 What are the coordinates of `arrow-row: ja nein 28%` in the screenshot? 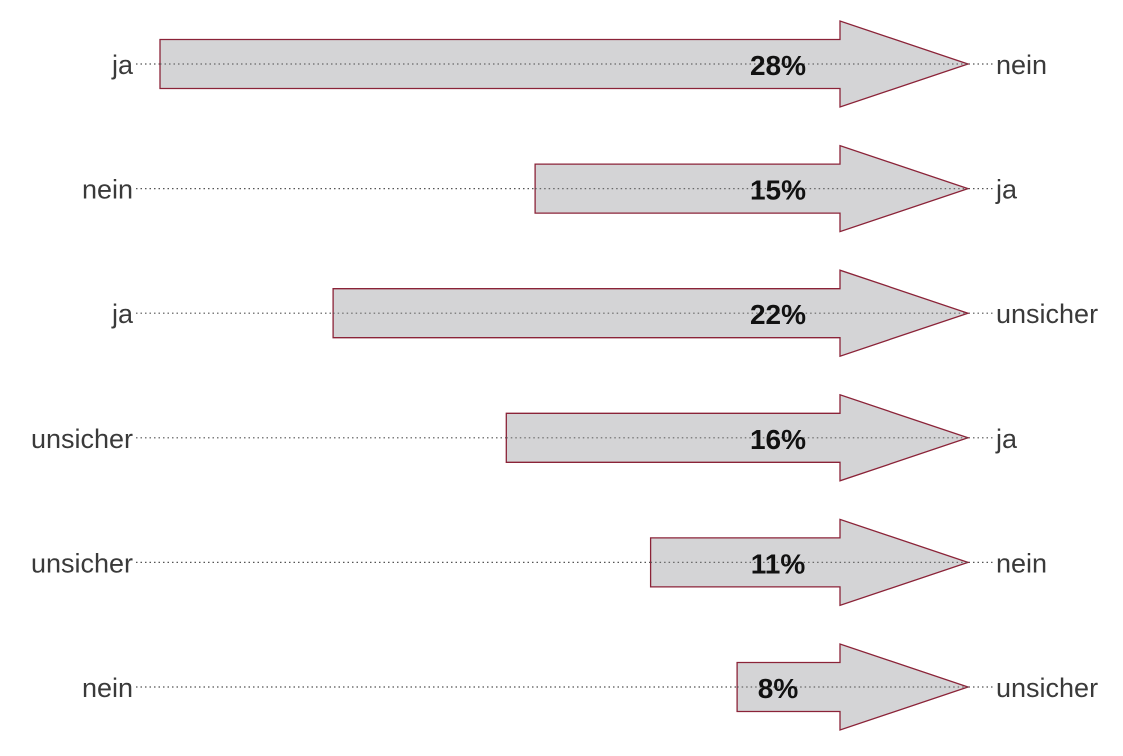 It's located at (579, 64).